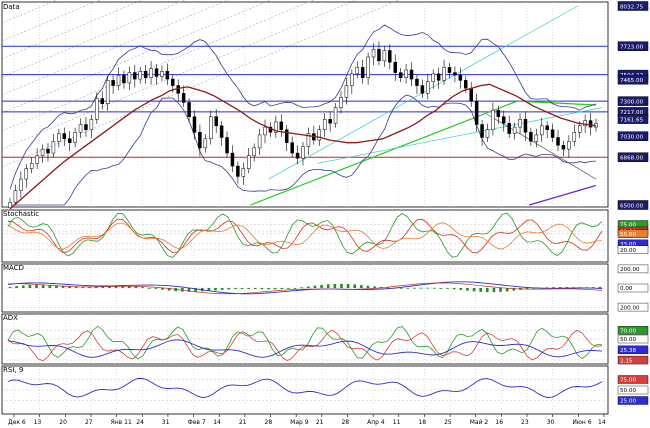 Image resolution: width=650 pixels, height=428 pixels. What do you see at coordinates (166, 422) in the screenshot?
I see `x-tick-label: 31` at bounding box center [166, 422].